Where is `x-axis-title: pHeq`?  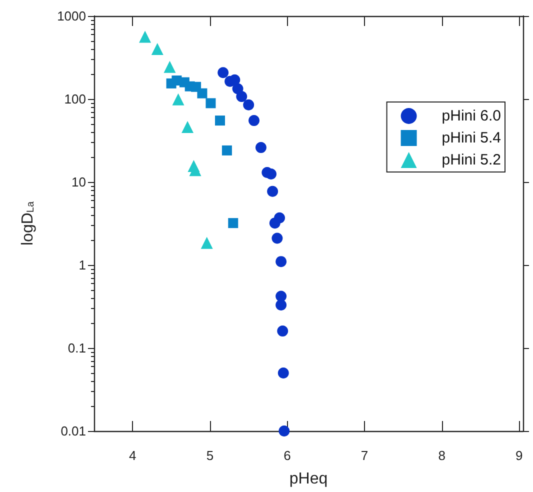
x-axis-title: pHeq is located at coordinates (308, 479).